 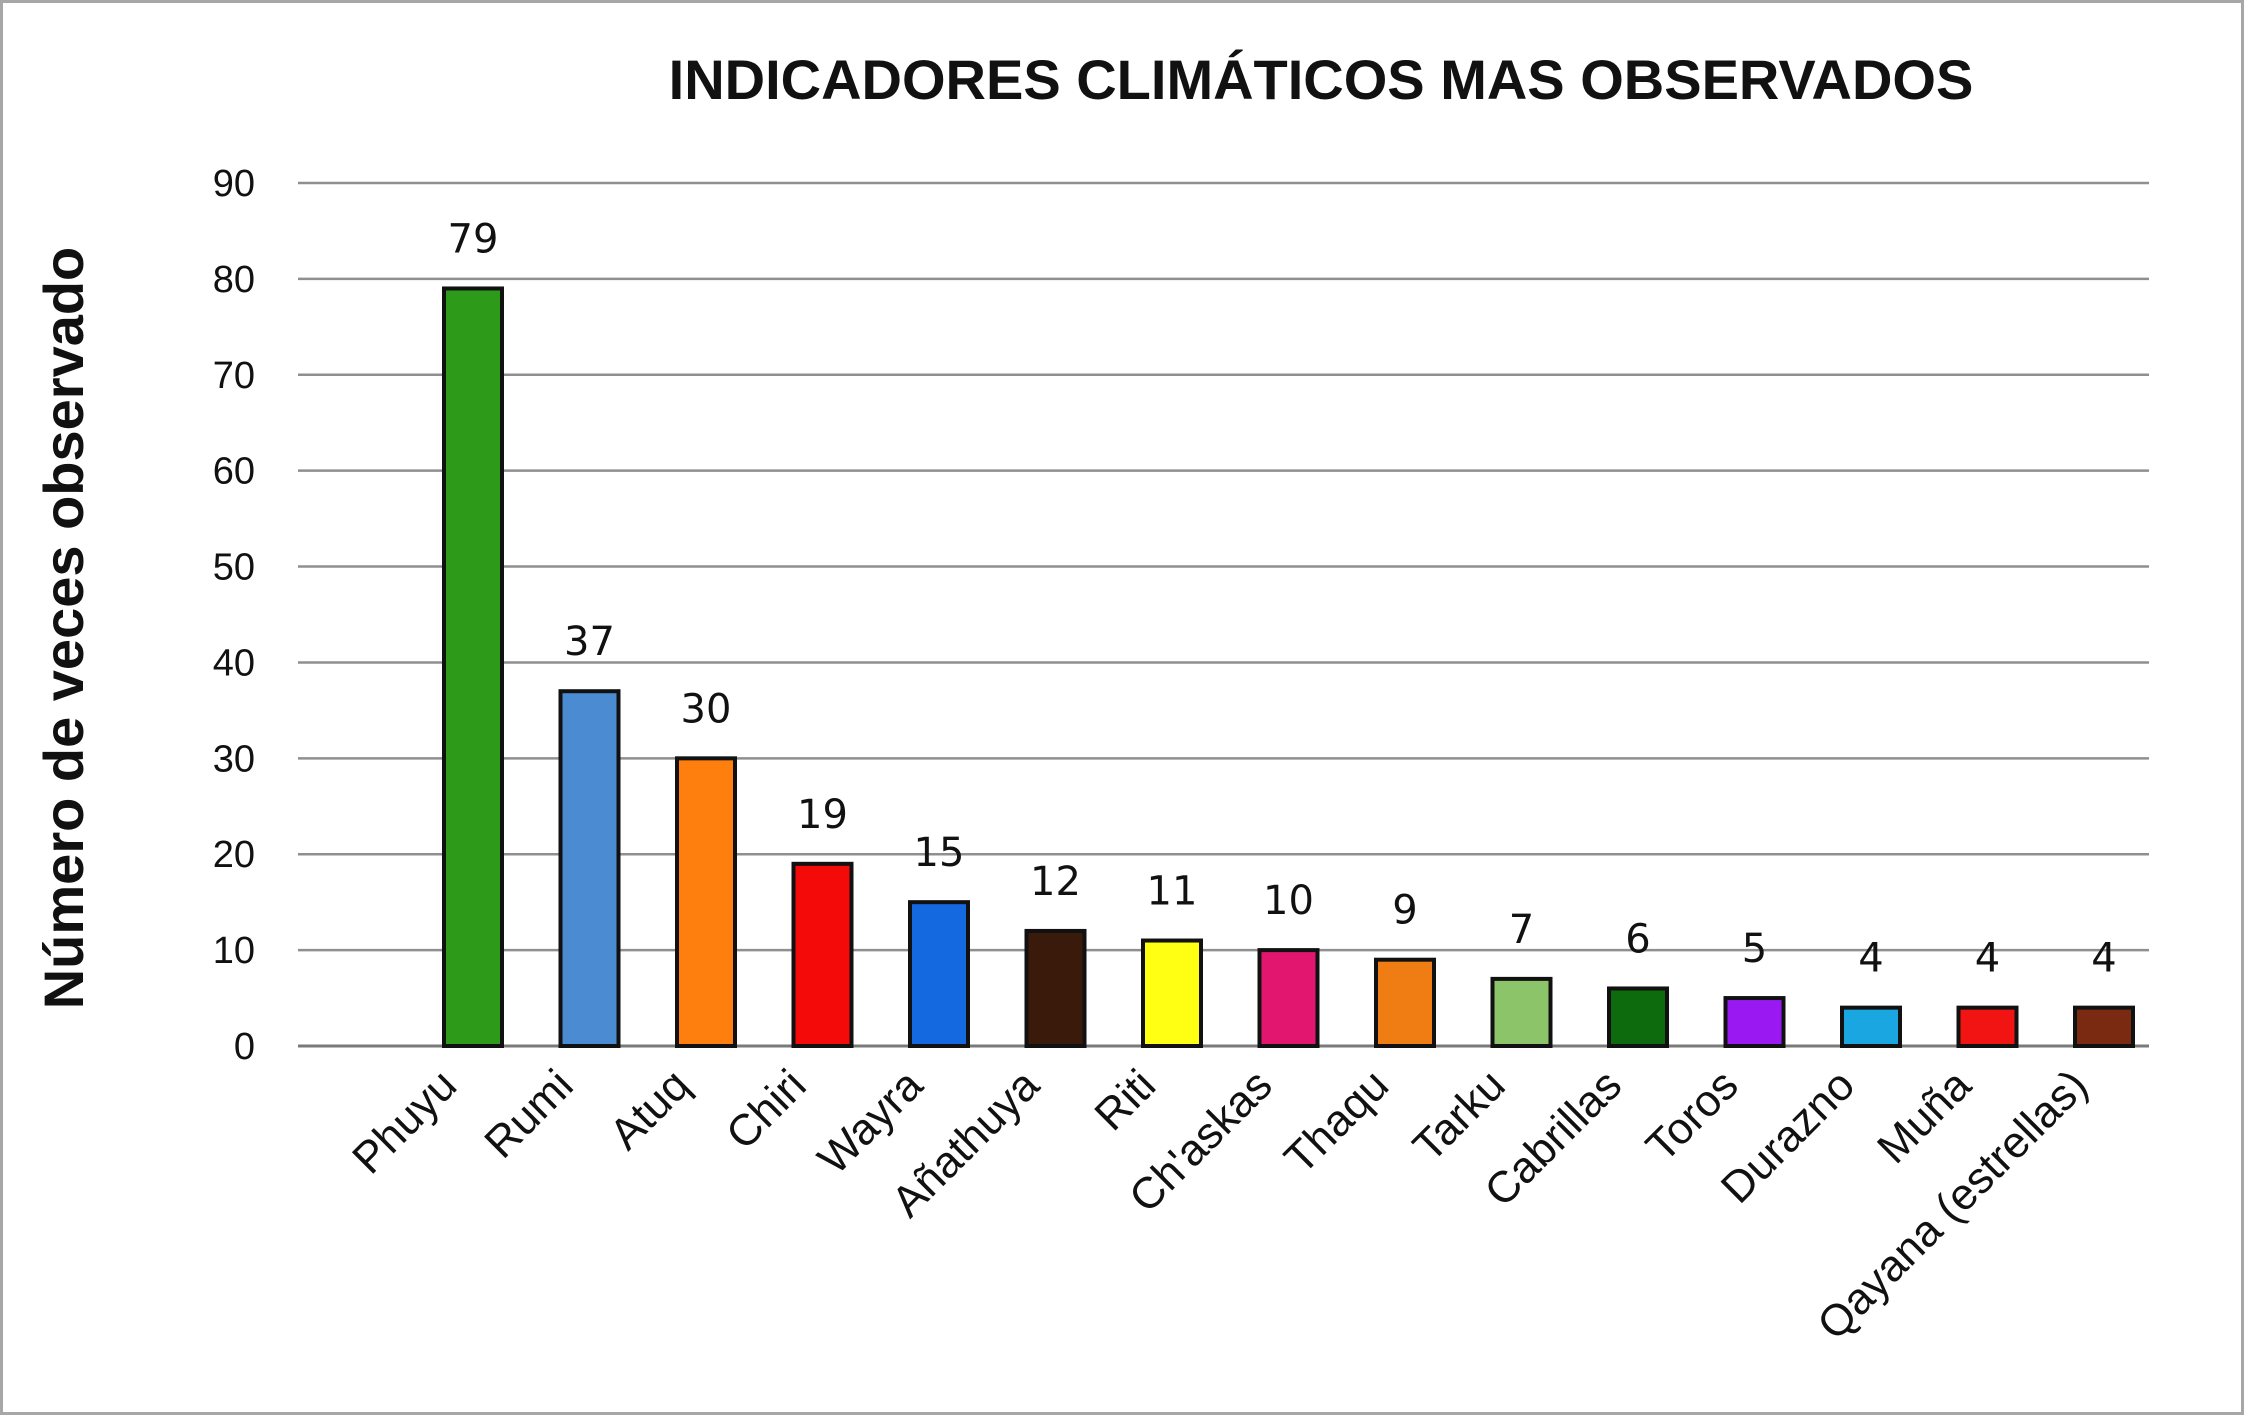 What do you see at coordinates (234, 568) in the screenshot?
I see `y-tick-label: 50` at bounding box center [234, 568].